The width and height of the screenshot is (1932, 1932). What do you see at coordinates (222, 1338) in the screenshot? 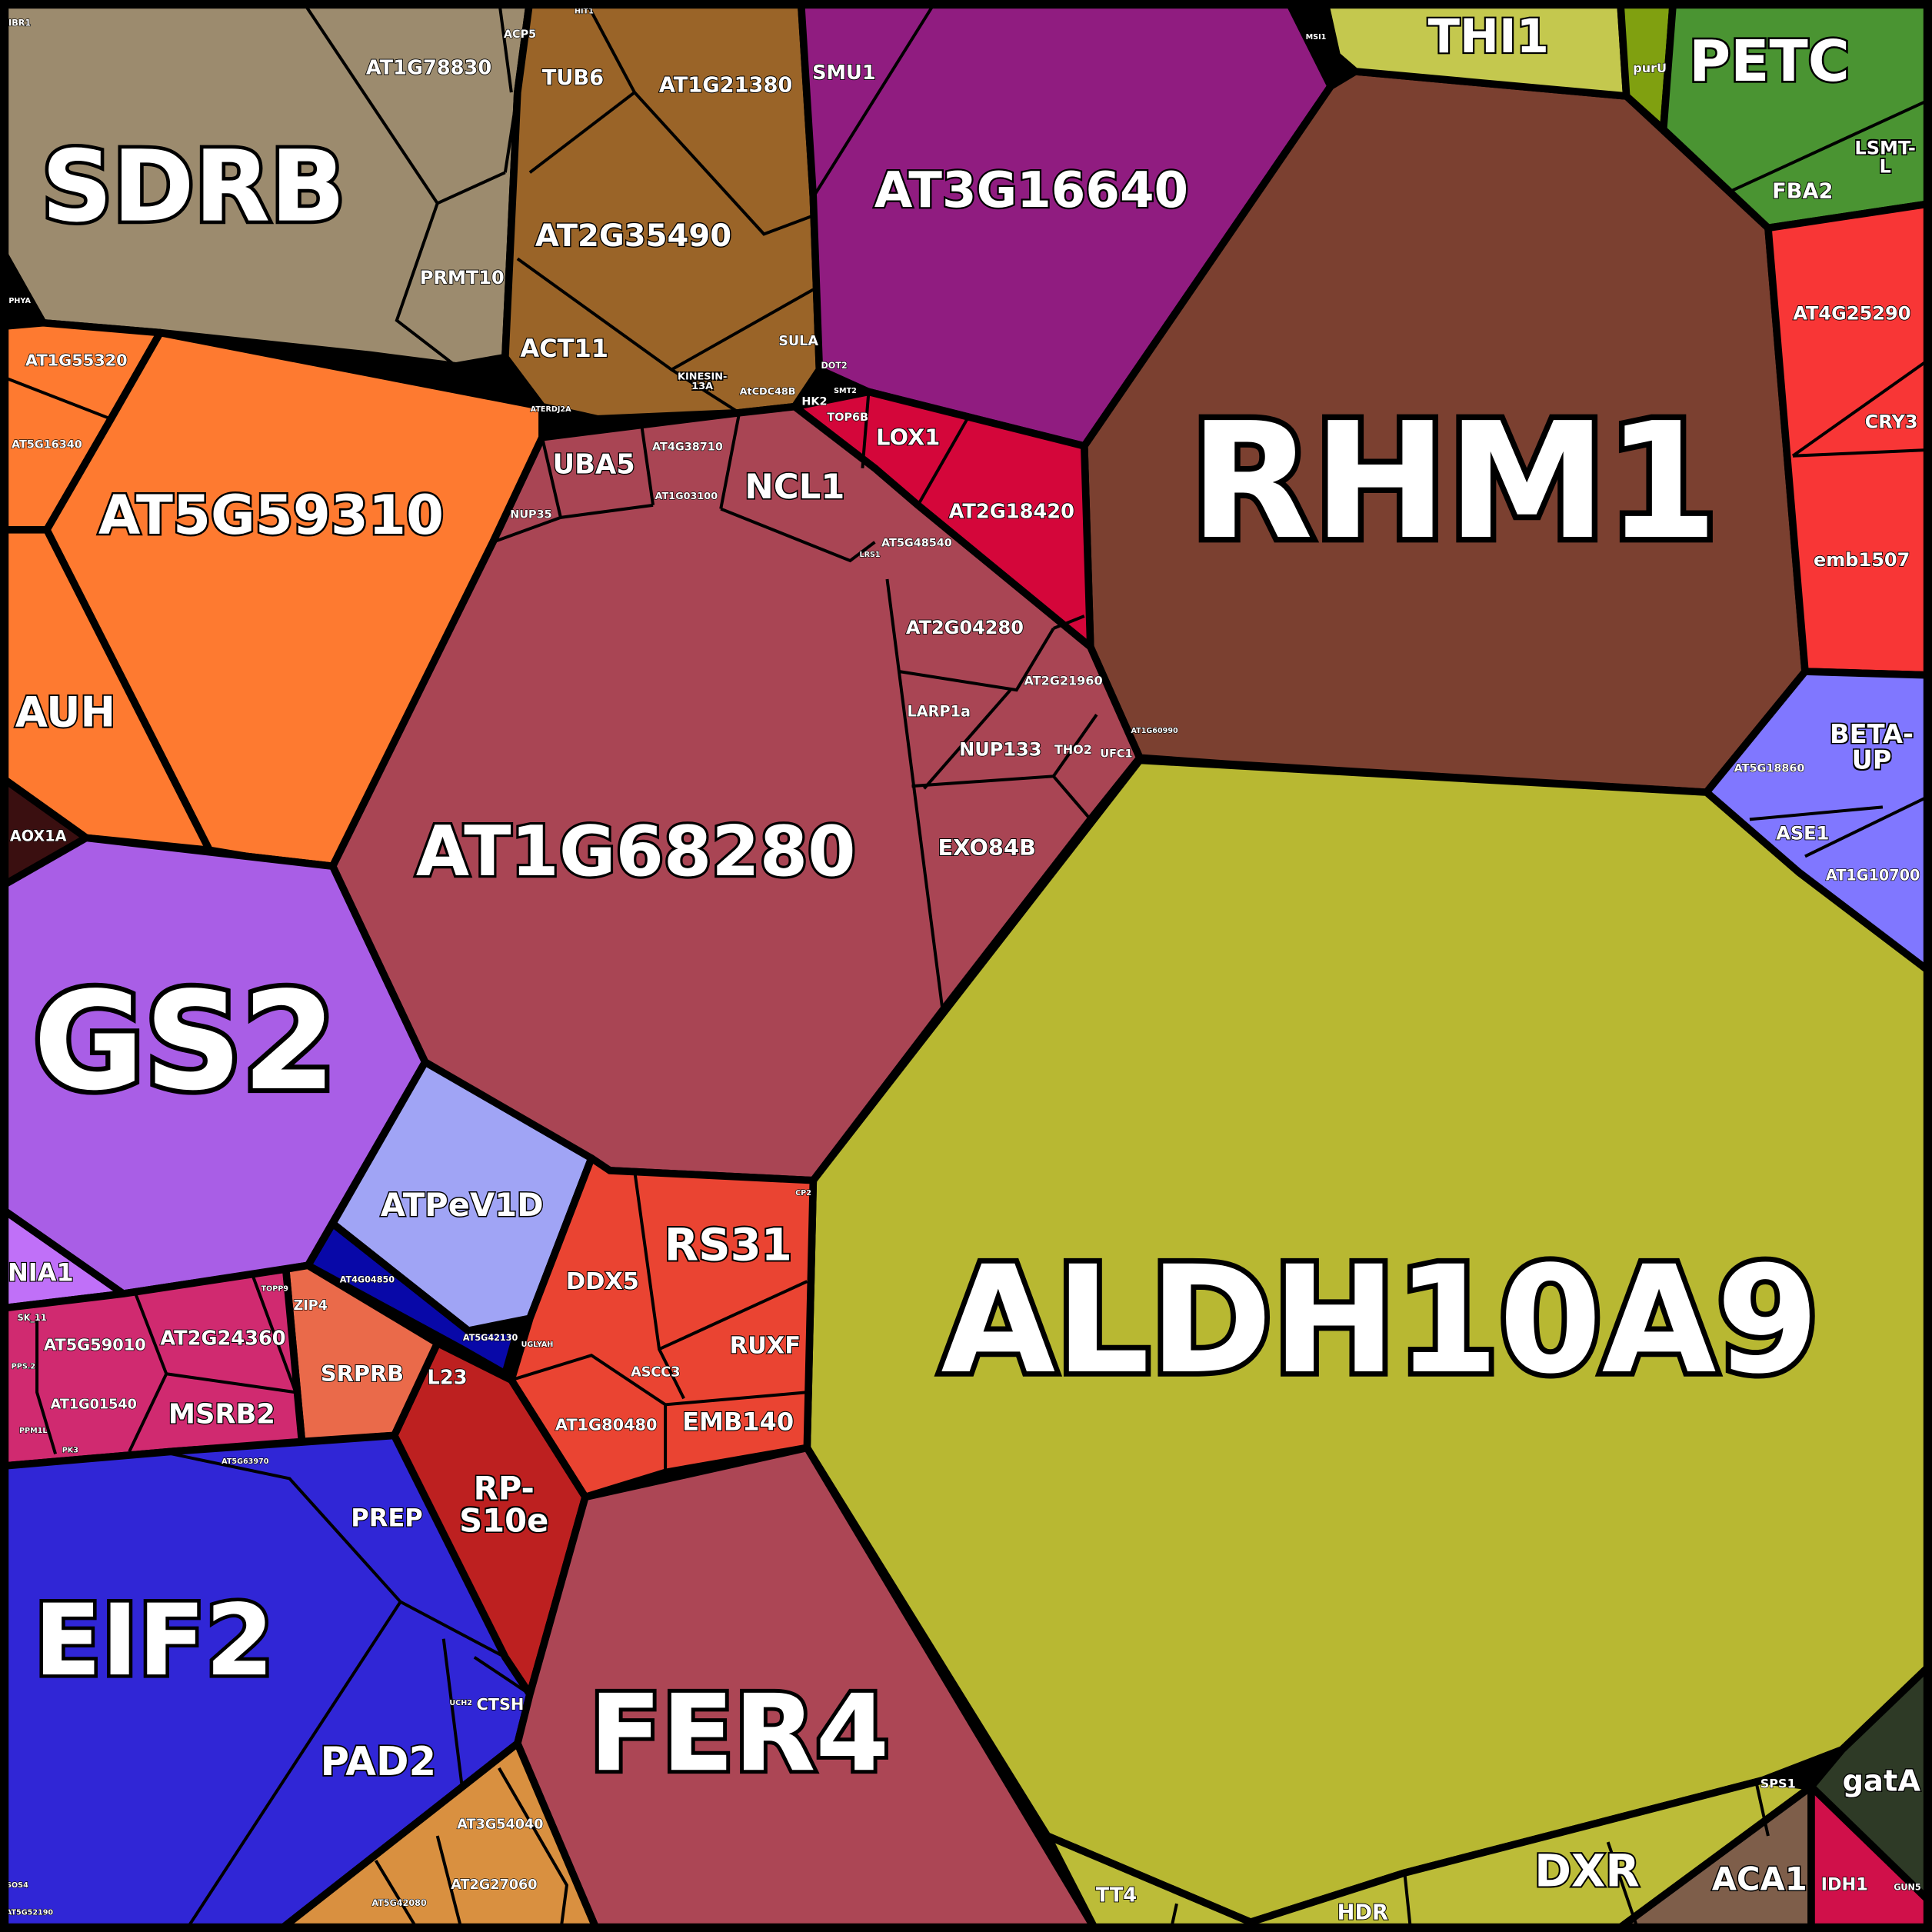
I see `cell-label: AT2G24360` at bounding box center [222, 1338].